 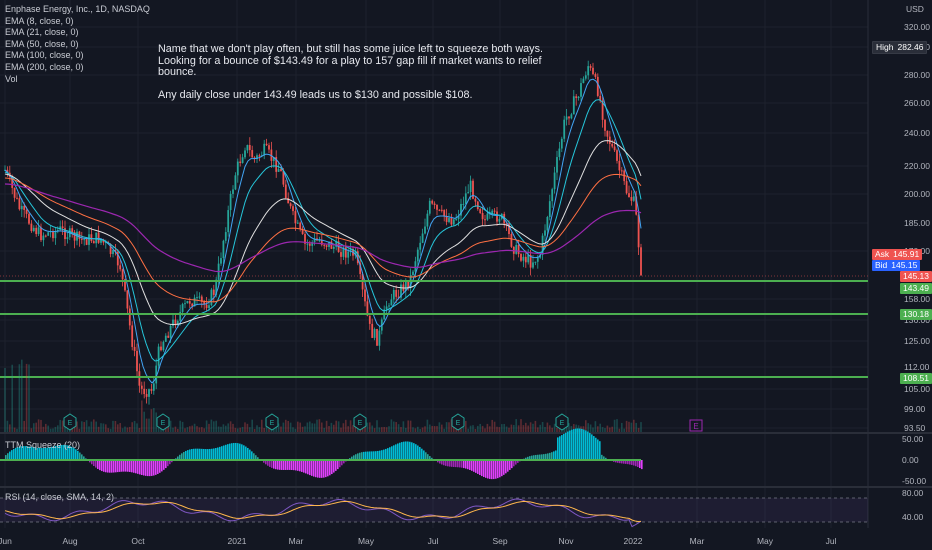 I want to click on symbol-title: Enphase Energy, Inc., 1D, NASDAQ, so click(x=77, y=9).